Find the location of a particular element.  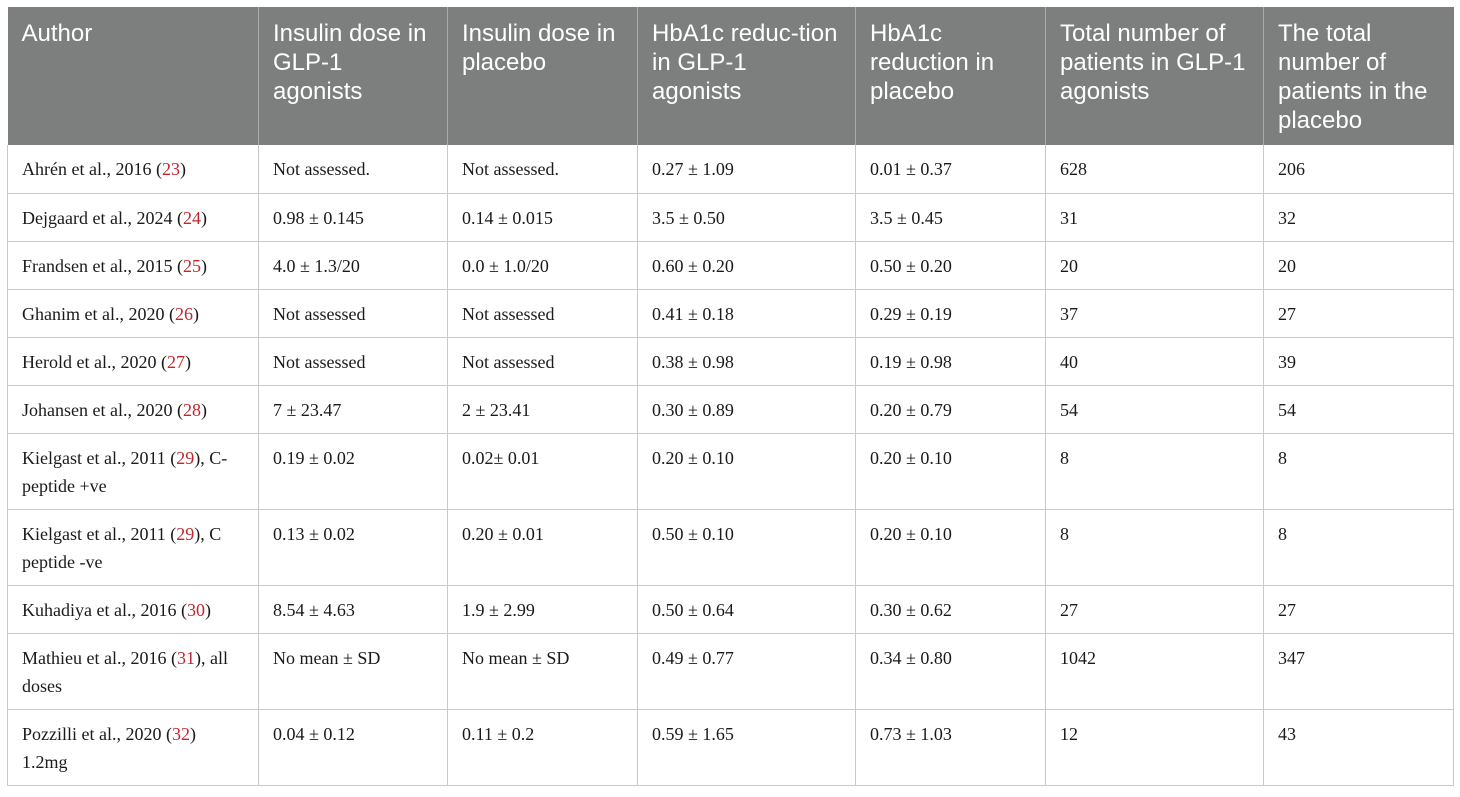

patients-placebo-cell: 20 is located at coordinates (1358, 265).